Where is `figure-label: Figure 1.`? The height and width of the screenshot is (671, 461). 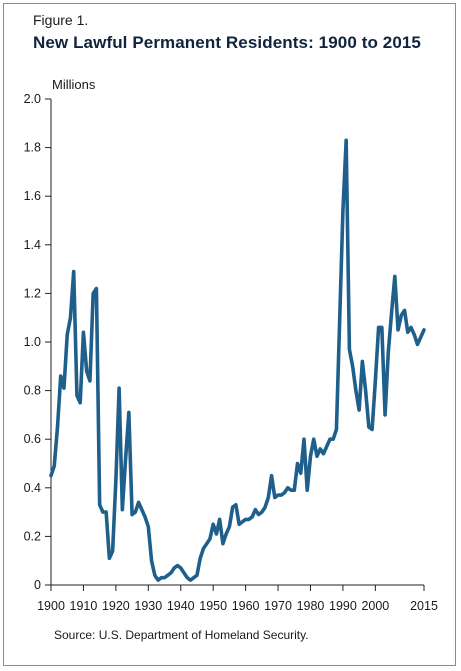 figure-label: Figure 1. is located at coordinates (61, 20).